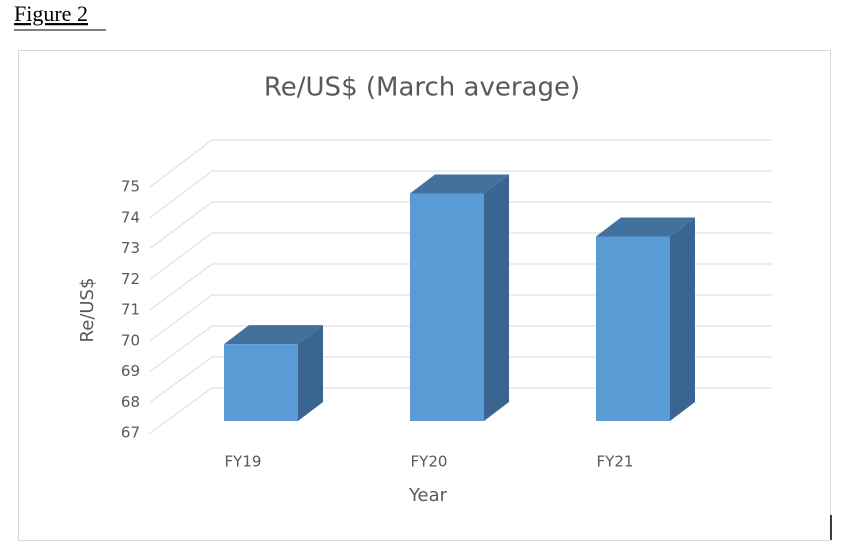 This screenshot has width=864, height=552. What do you see at coordinates (130, 371) in the screenshot?
I see `y-tick-label: 69` at bounding box center [130, 371].